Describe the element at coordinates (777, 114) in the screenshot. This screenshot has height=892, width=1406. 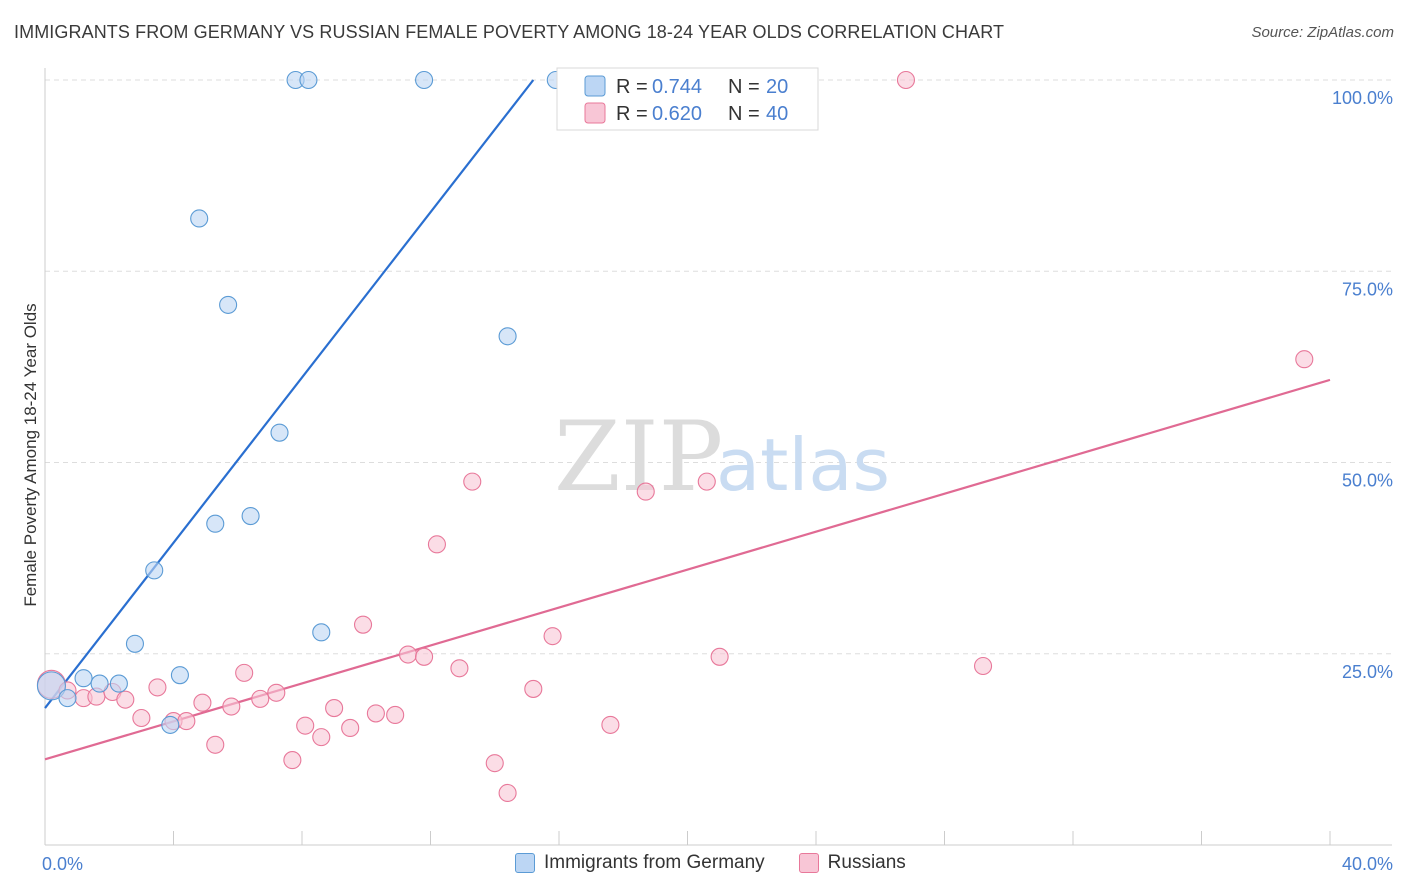
I see `legend-n-value-russians: 40` at that location.